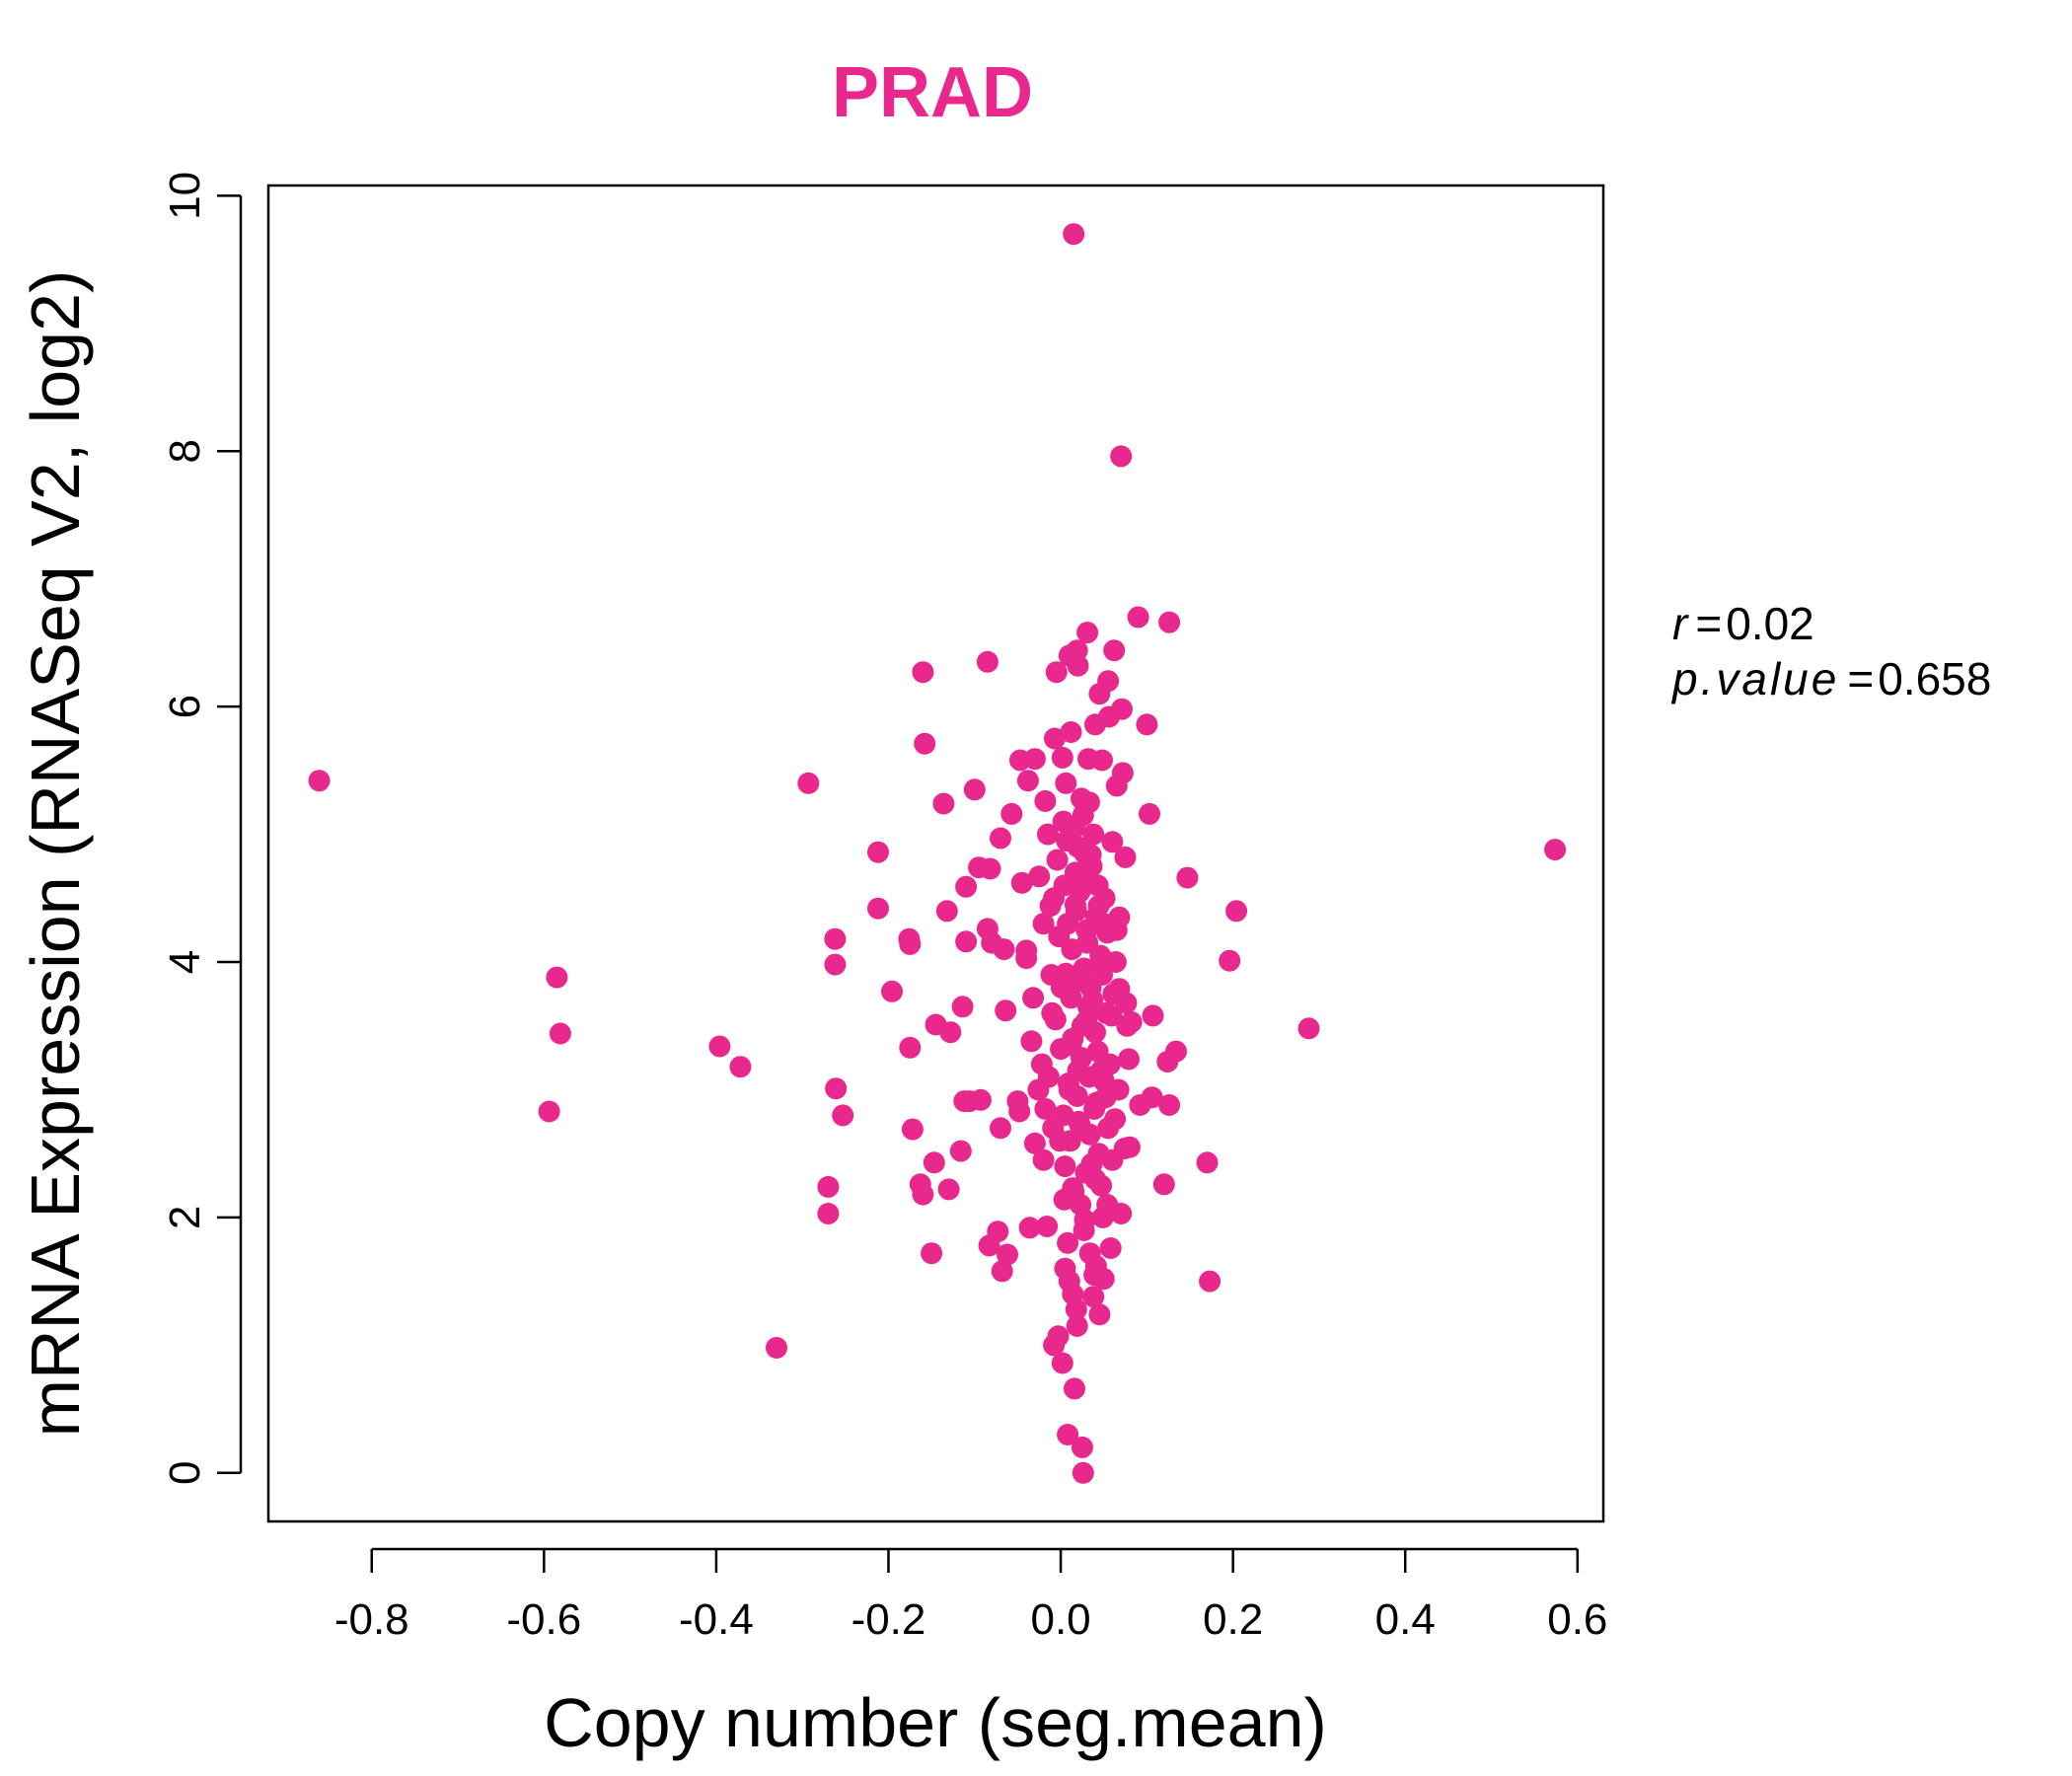 This screenshot has width=2072, height=1776. I want to click on x-tick-label: -0.6, so click(544, 1620).